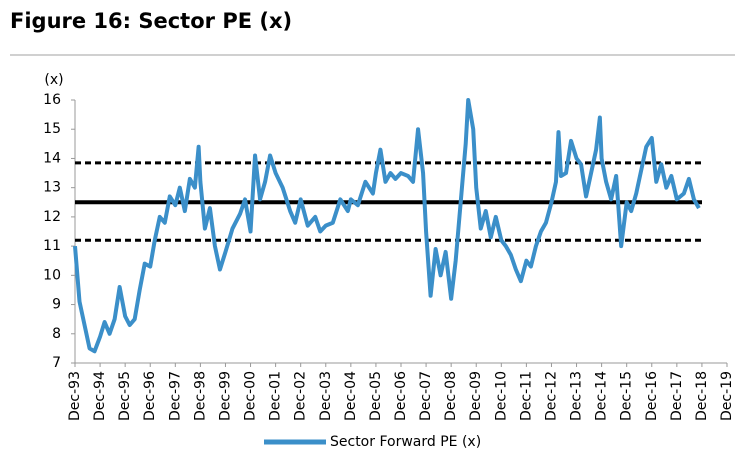 The width and height of the screenshot is (745, 459). What do you see at coordinates (577, 396) in the screenshot?
I see `x-tick-label: Dec-13` at bounding box center [577, 396].